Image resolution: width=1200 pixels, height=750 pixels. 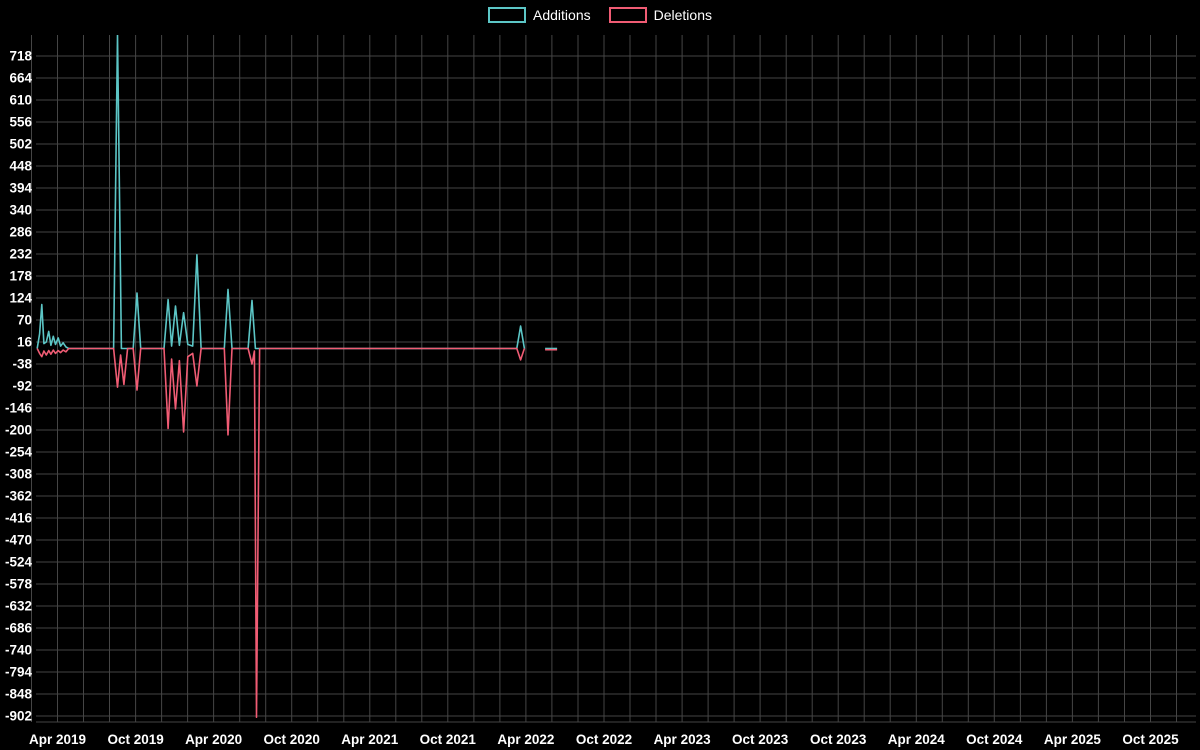 I want to click on chart-legend: Additions Deletions, so click(x=600, y=15).